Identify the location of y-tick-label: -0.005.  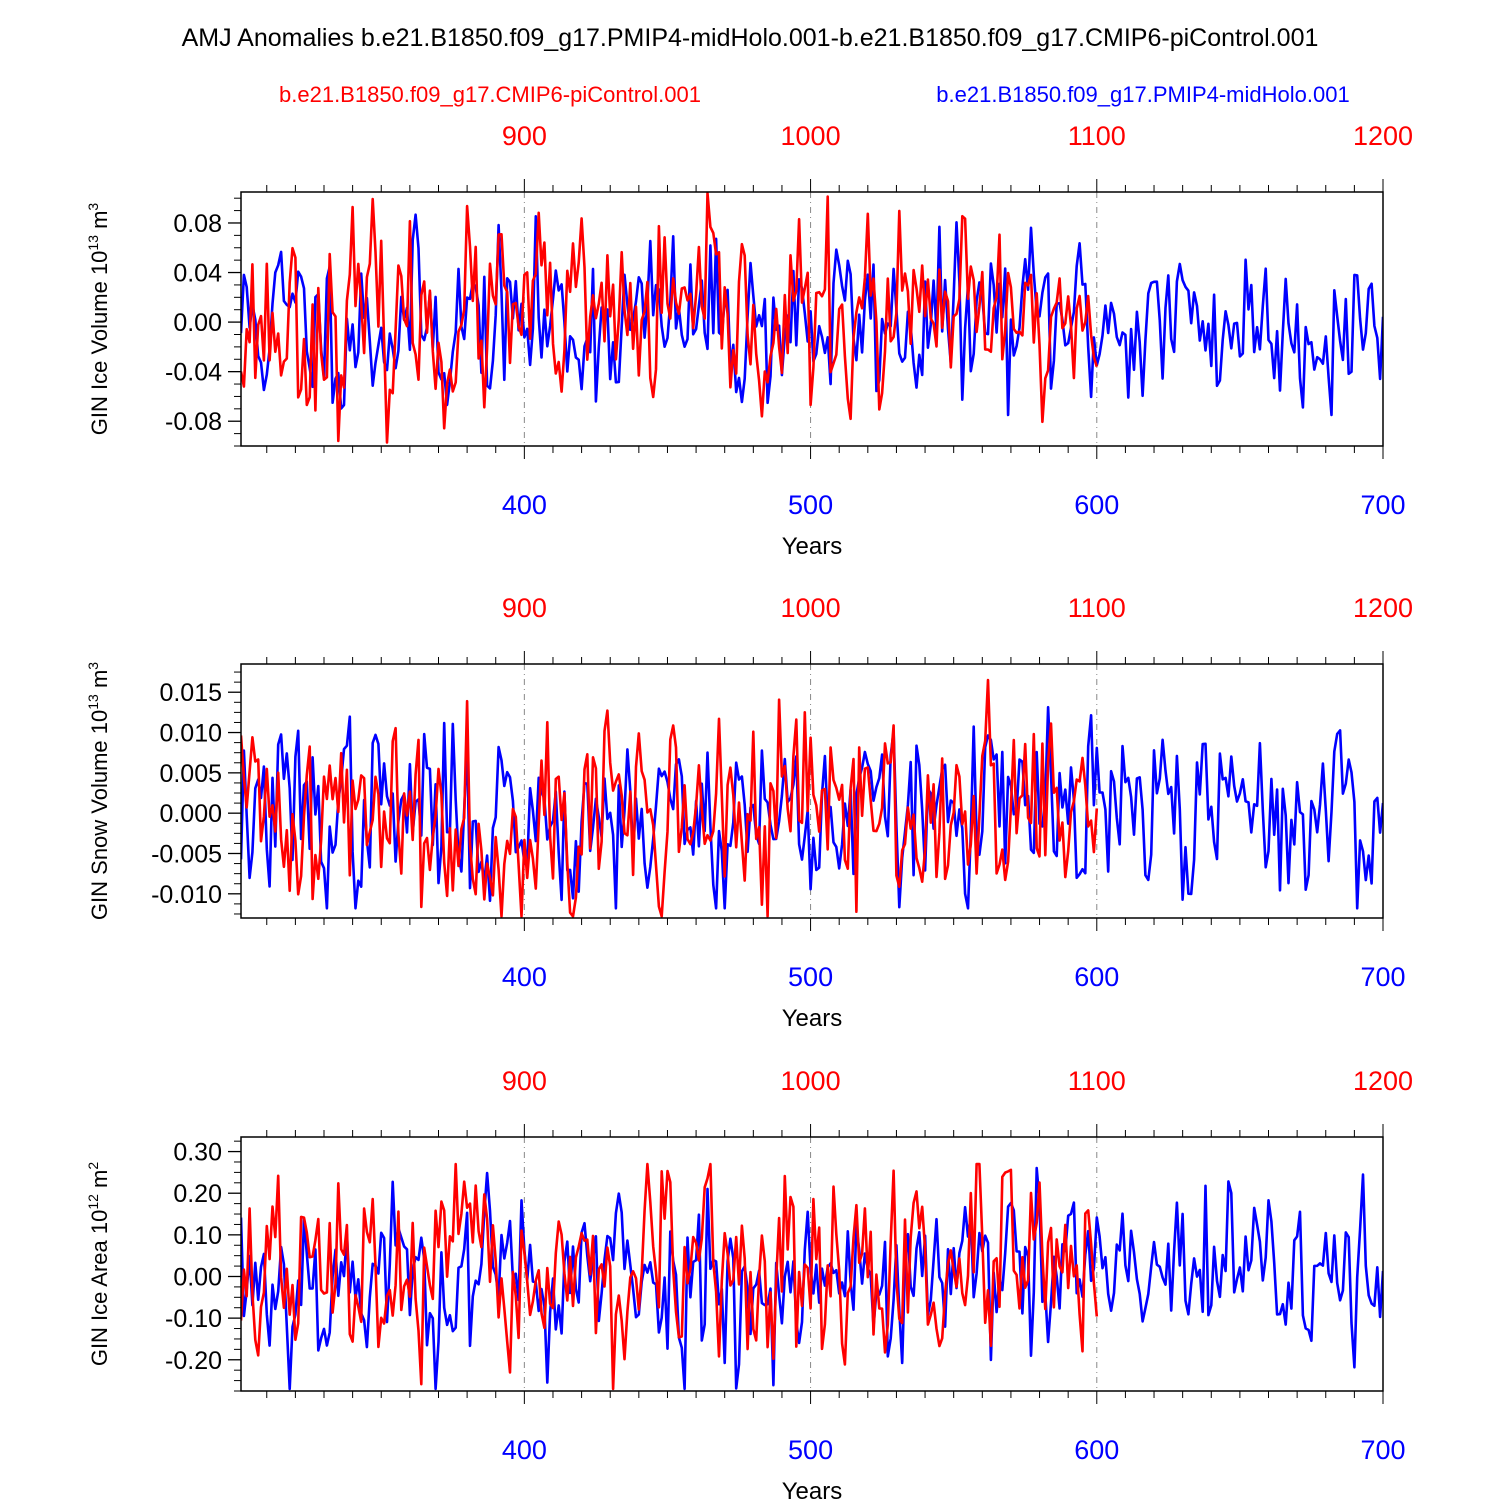
(186, 854).